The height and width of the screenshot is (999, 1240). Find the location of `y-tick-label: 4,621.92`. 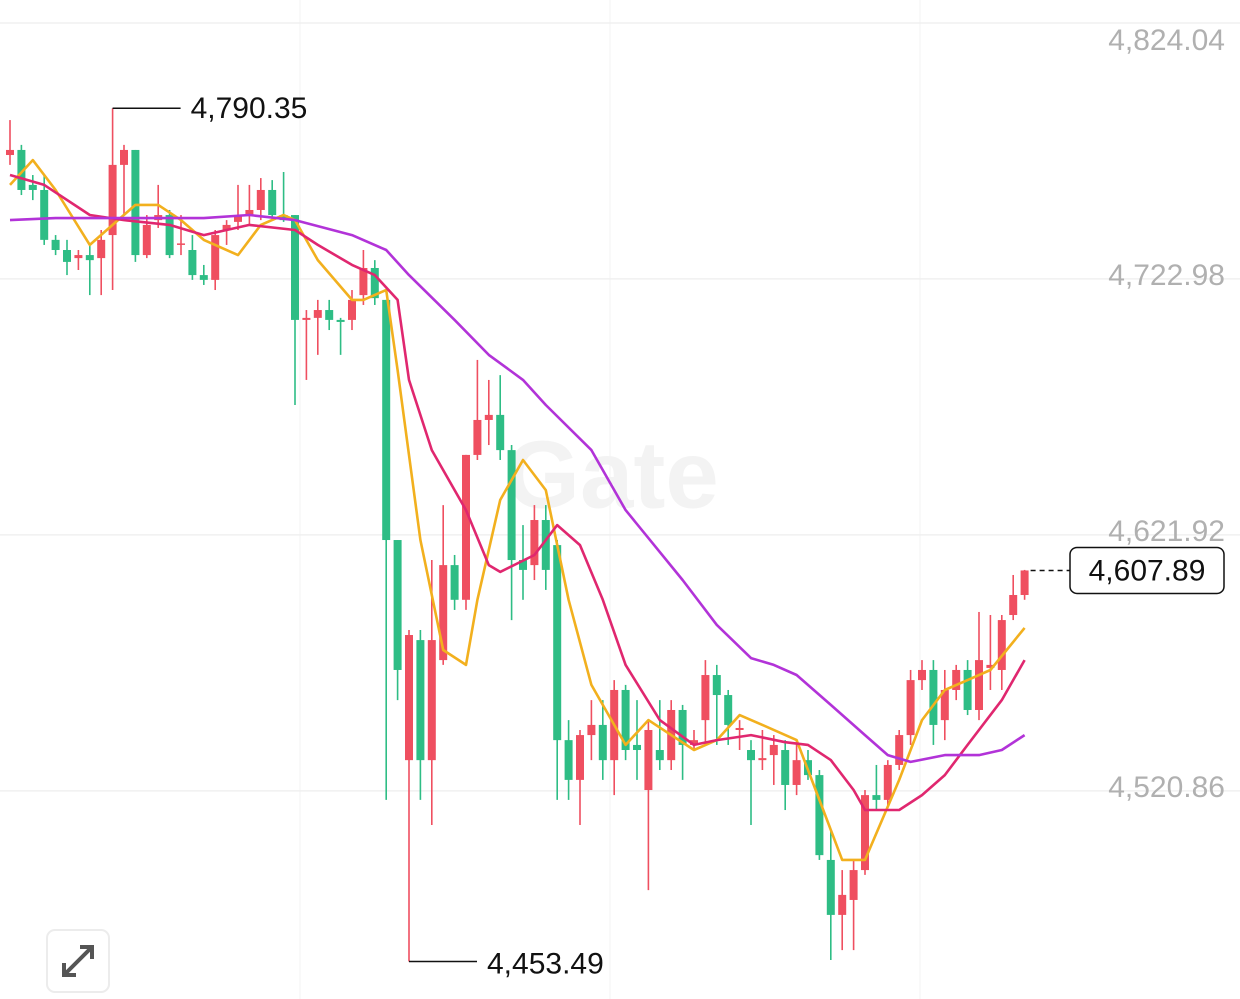

y-tick-label: 4,621.92 is located at coordinates (1166, 531).